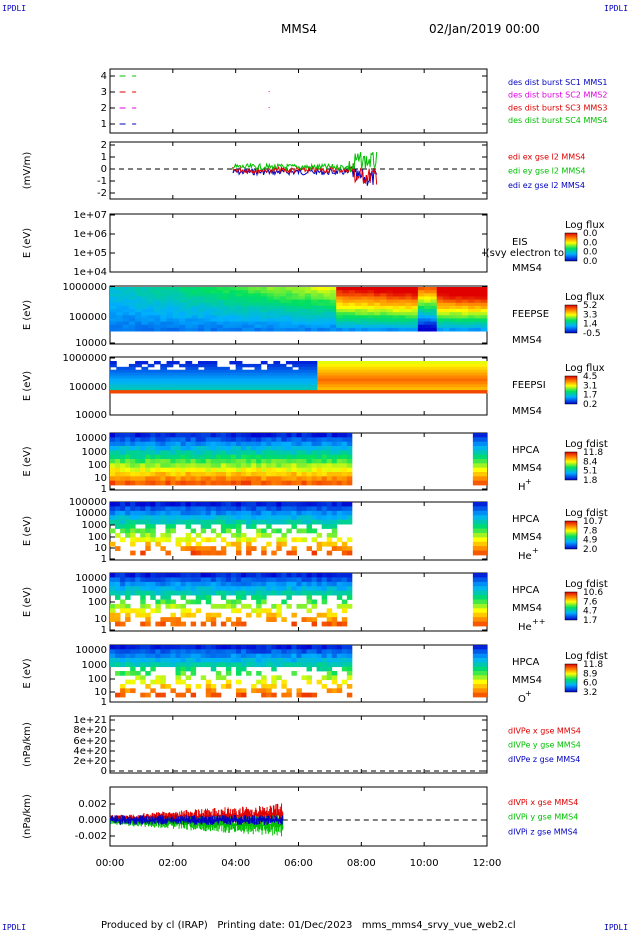 Image resolution: width=630 pixels, height=934 pixels. I want to click on charge-p9: +, so click(528, 693).